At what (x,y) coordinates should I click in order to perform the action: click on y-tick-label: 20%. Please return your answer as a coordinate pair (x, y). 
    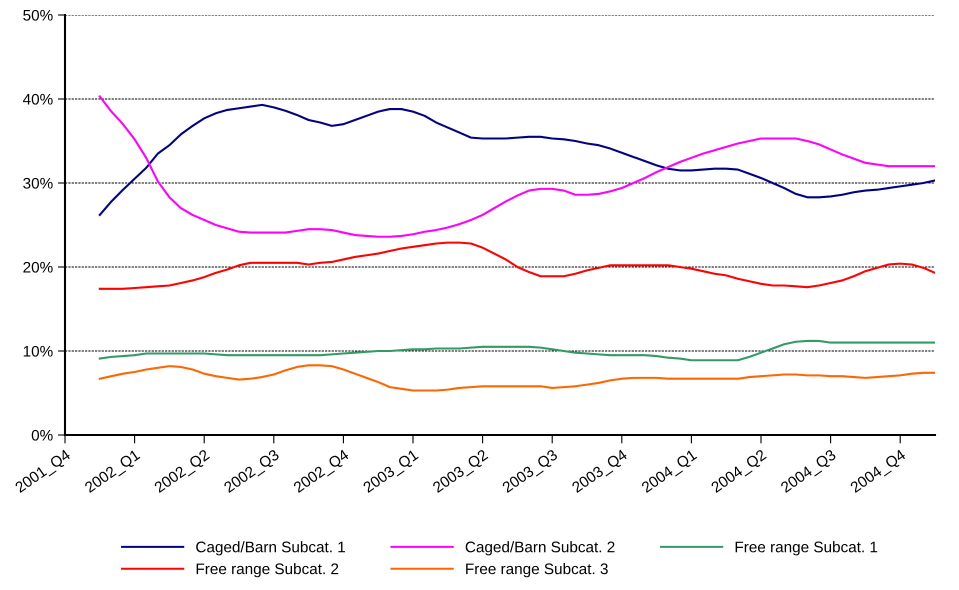
    Looking at the image, I should click on (38, 267).